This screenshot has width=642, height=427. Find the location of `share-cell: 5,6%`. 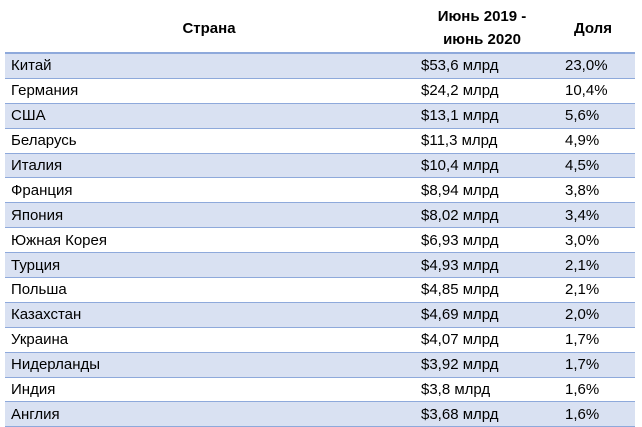

share-cell: 5,6% is located at coordinates (593, 116).